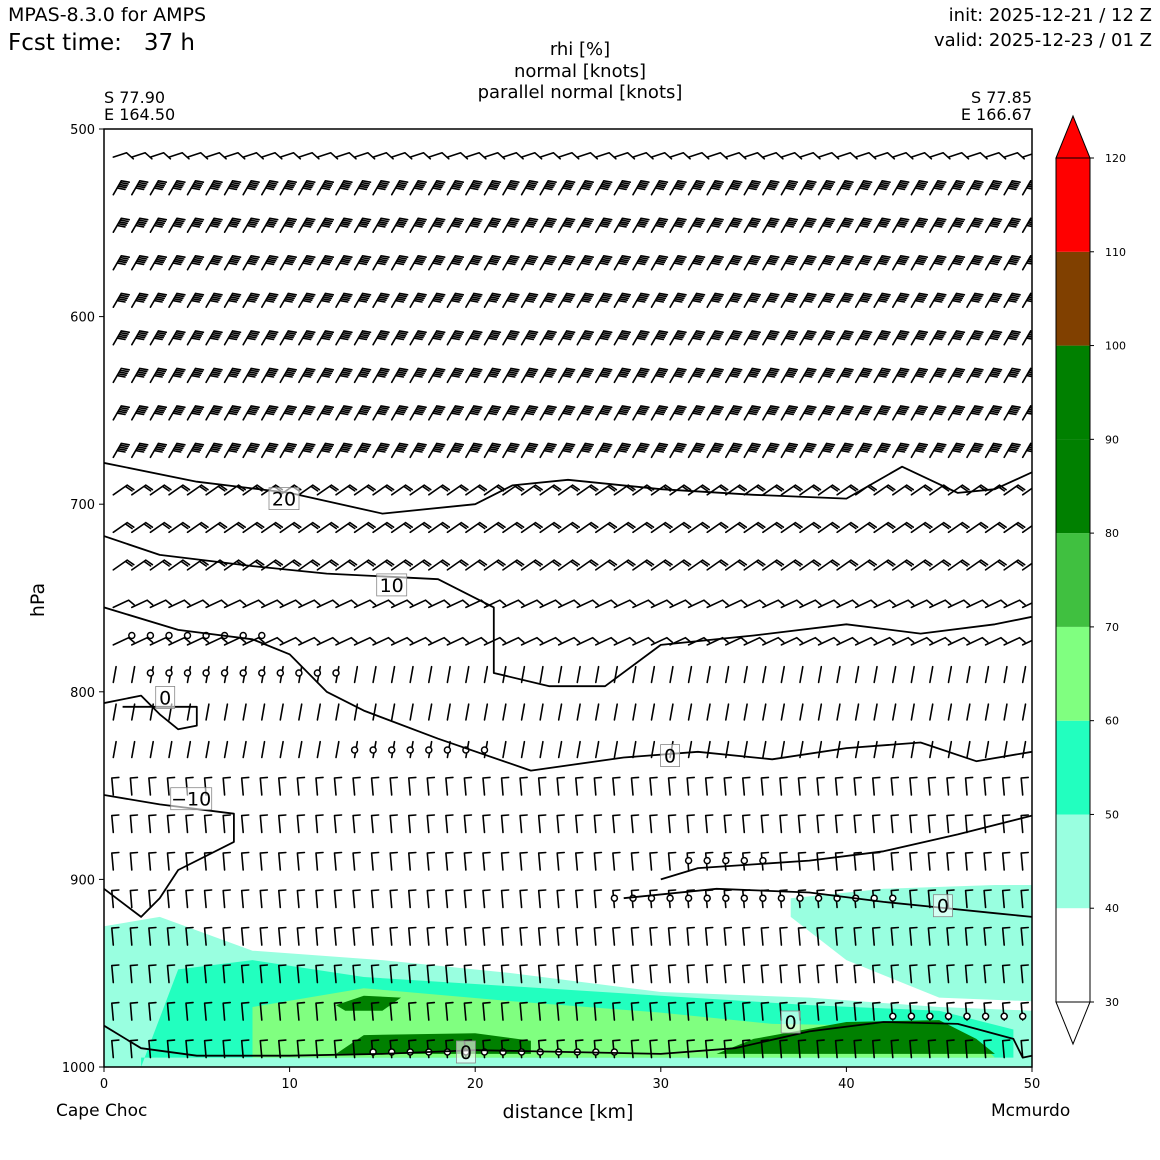  Describe the element at coordinates (82, 505) in the screenshot. I see `y-tick-label: 700` at that location.